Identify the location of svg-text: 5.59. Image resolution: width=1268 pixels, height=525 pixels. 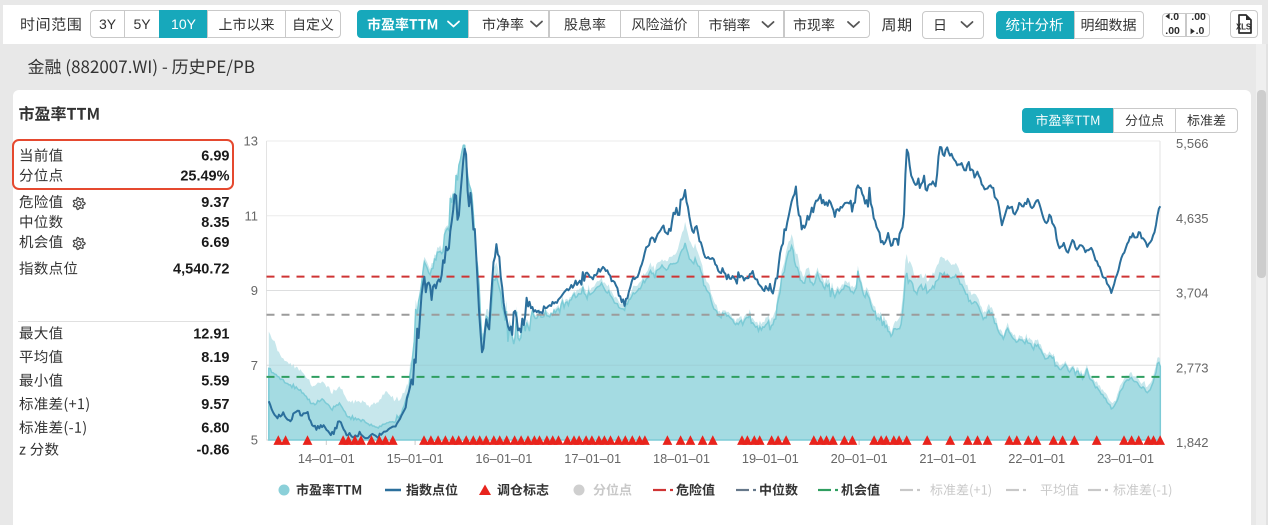
(215, 382).